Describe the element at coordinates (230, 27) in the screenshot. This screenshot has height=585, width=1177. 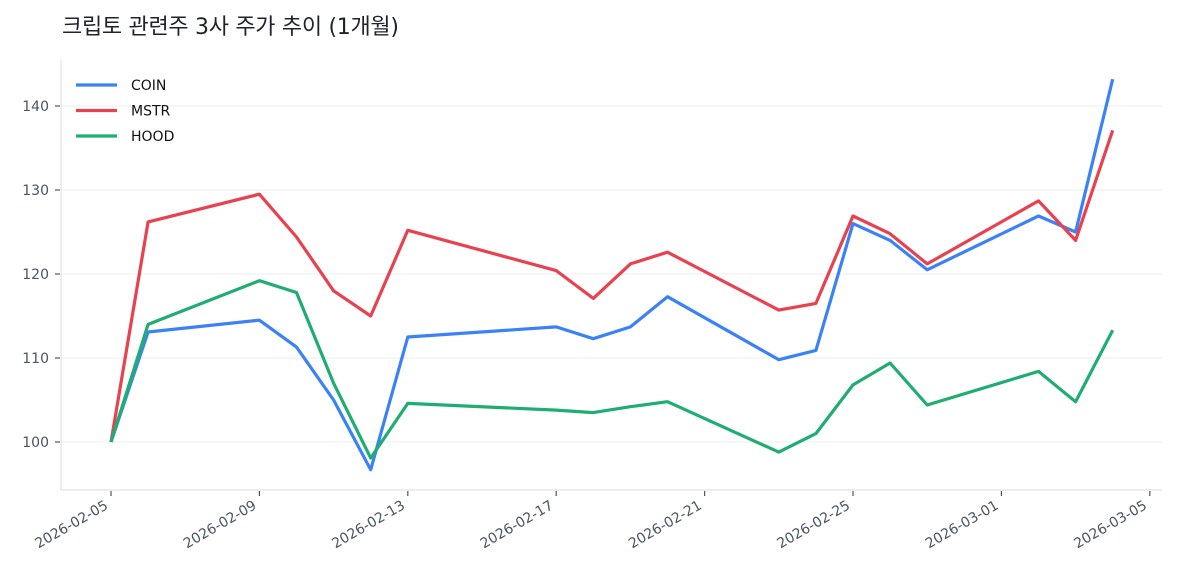
I see `chart-title: 크립토 관련주 3사 주가 추이 (1개월)` at that location.